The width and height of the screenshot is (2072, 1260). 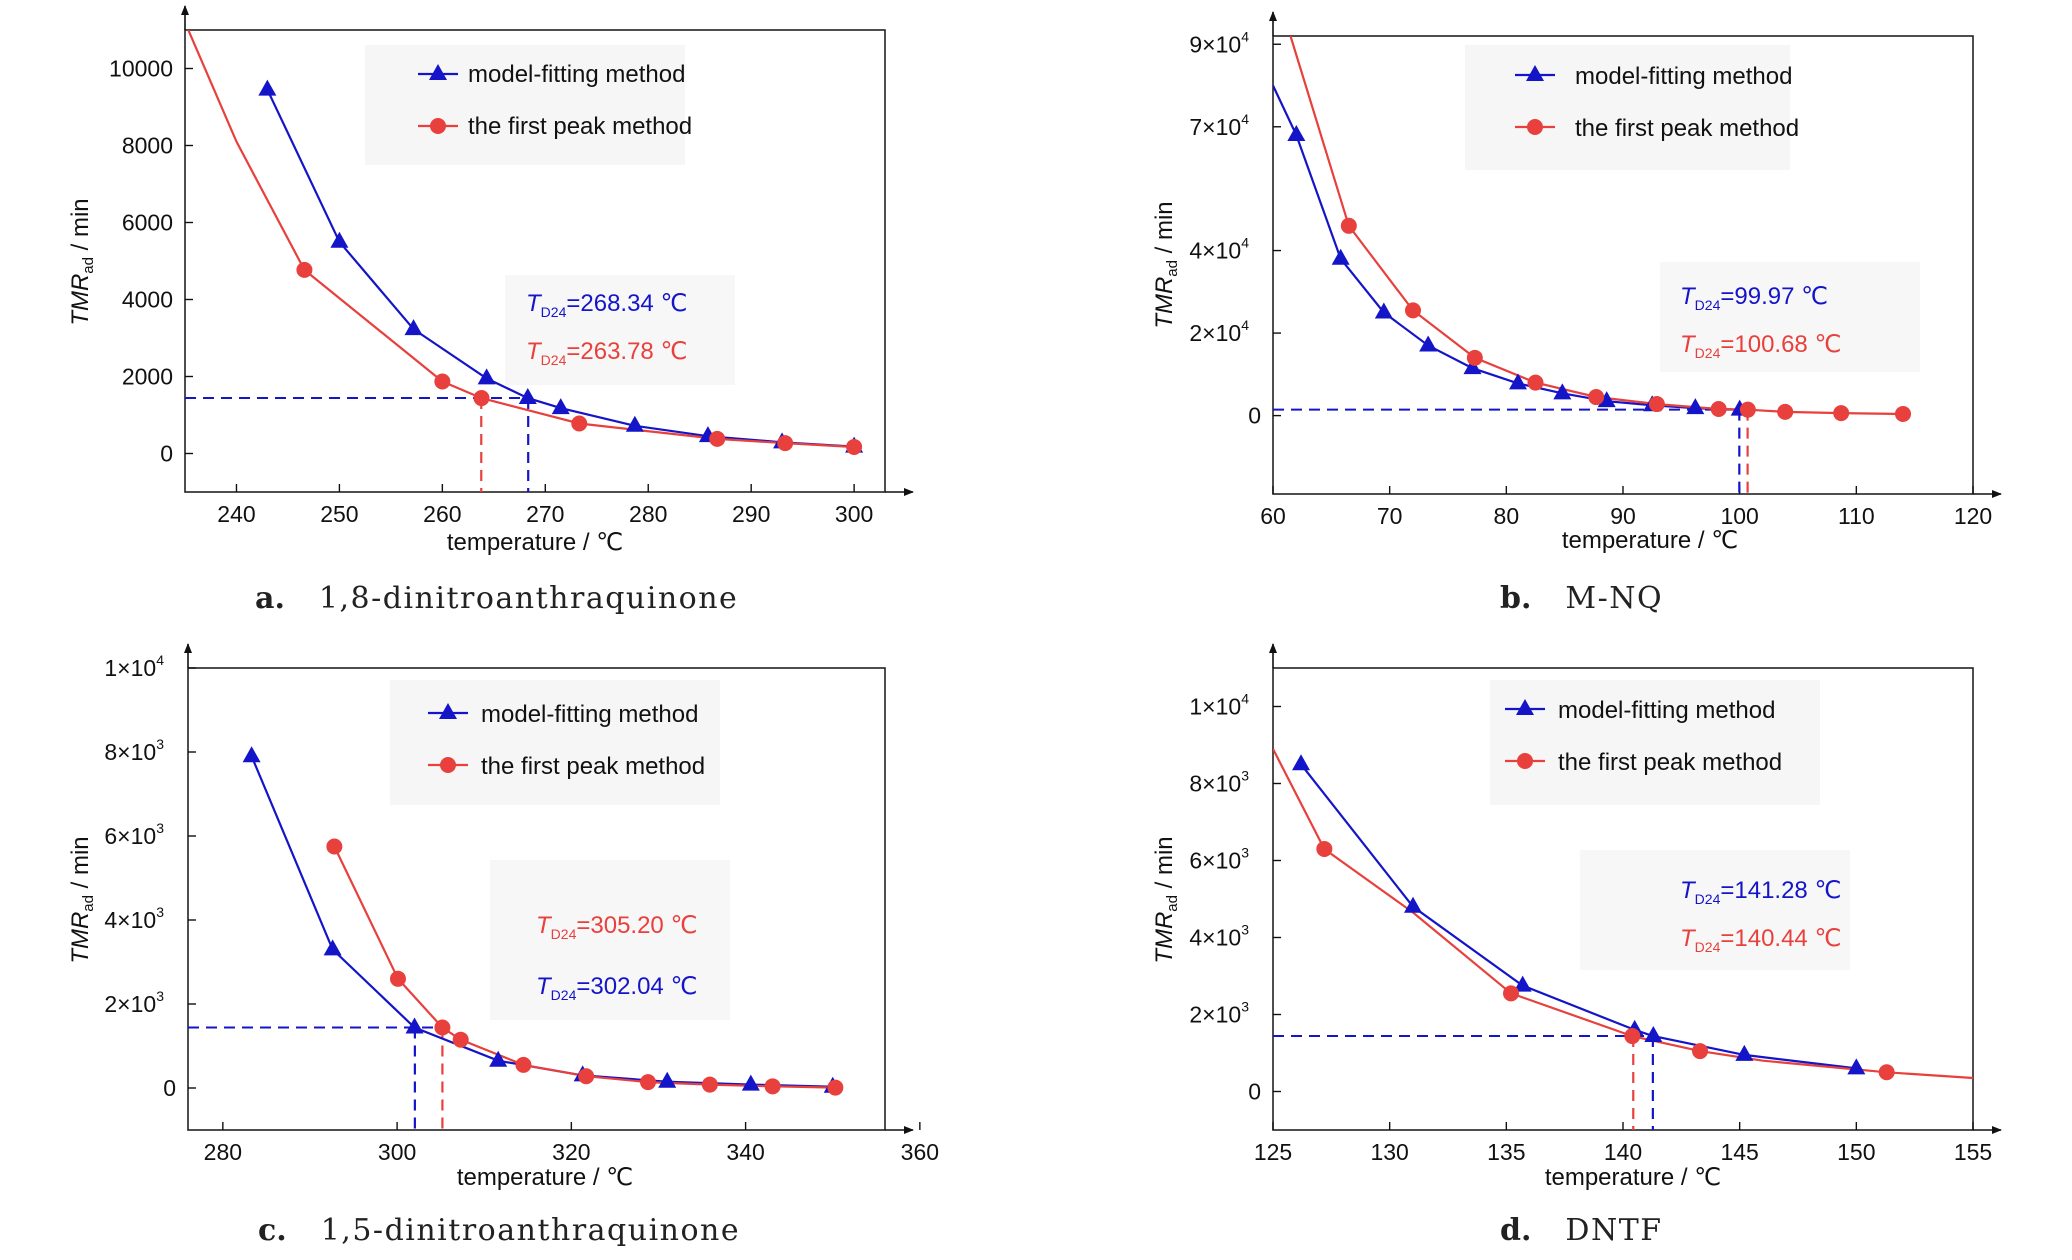 I want to click on y-tick-label: 8000, so click(x=147, y=146).